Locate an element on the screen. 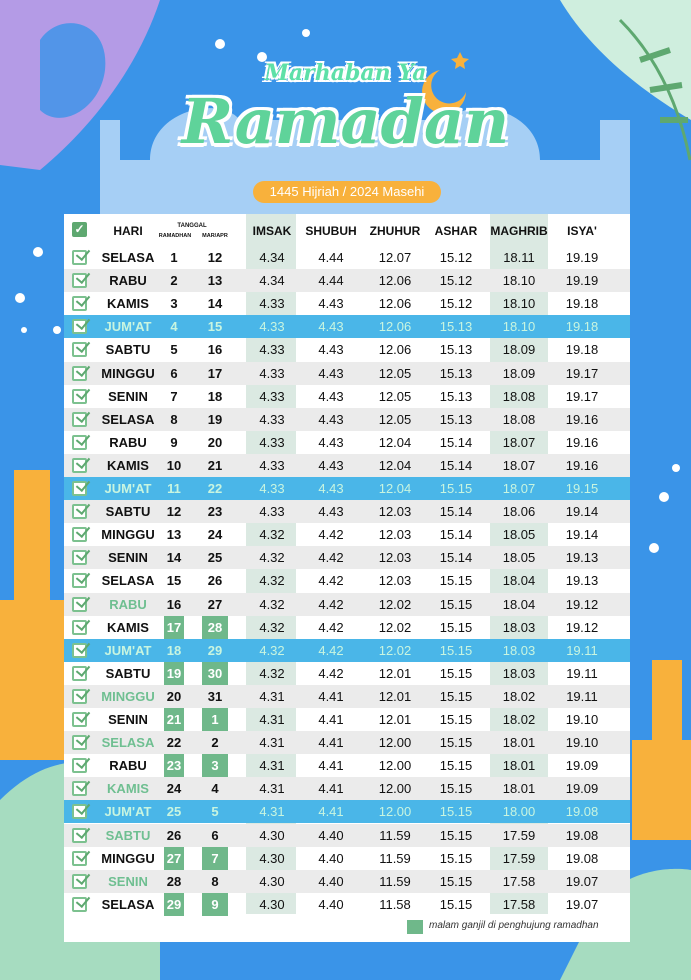  masehi-date-cell: 20 is located at coordinates (215, 442).